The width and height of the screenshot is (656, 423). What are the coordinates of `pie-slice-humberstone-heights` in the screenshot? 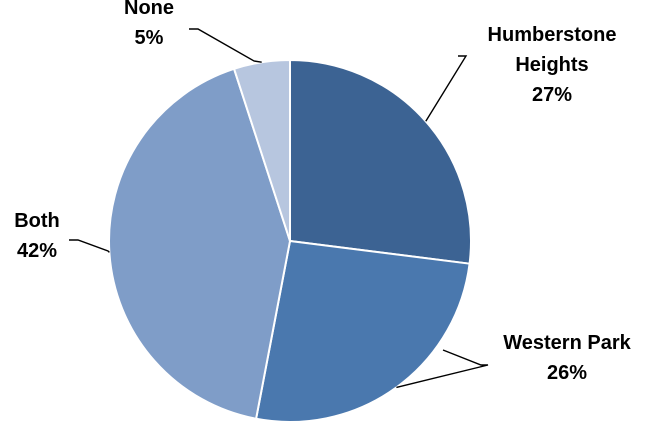 It's located at (380, 161).